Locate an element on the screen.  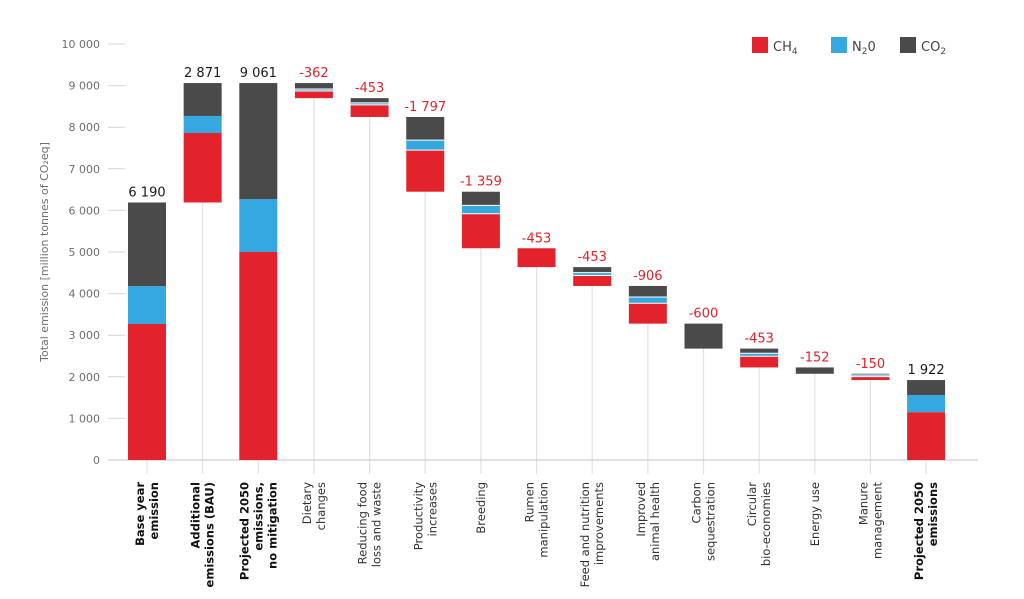
bar-1: 2 871 is located at coordinates (202, 134).